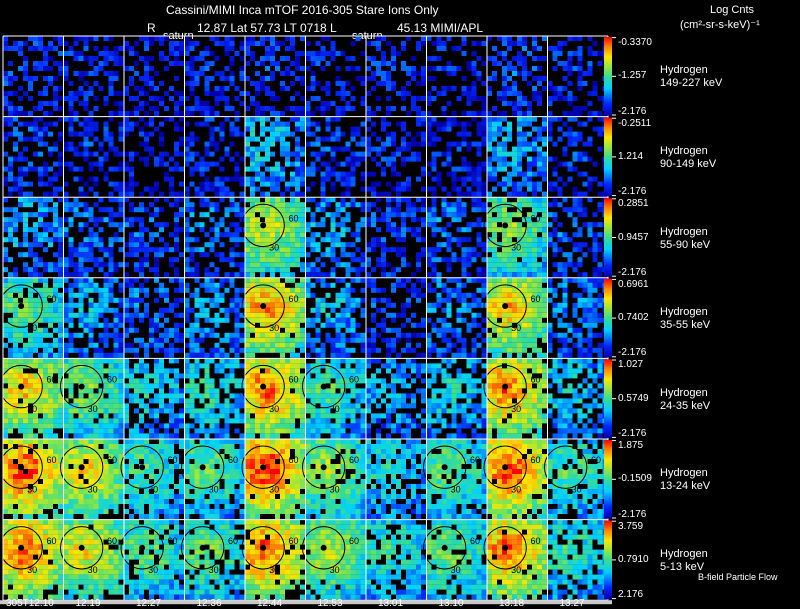 Image resolution: width=800 pixels, height=609 pixels. I want to click on time-tick-label: 13:01, so click(391, 603).